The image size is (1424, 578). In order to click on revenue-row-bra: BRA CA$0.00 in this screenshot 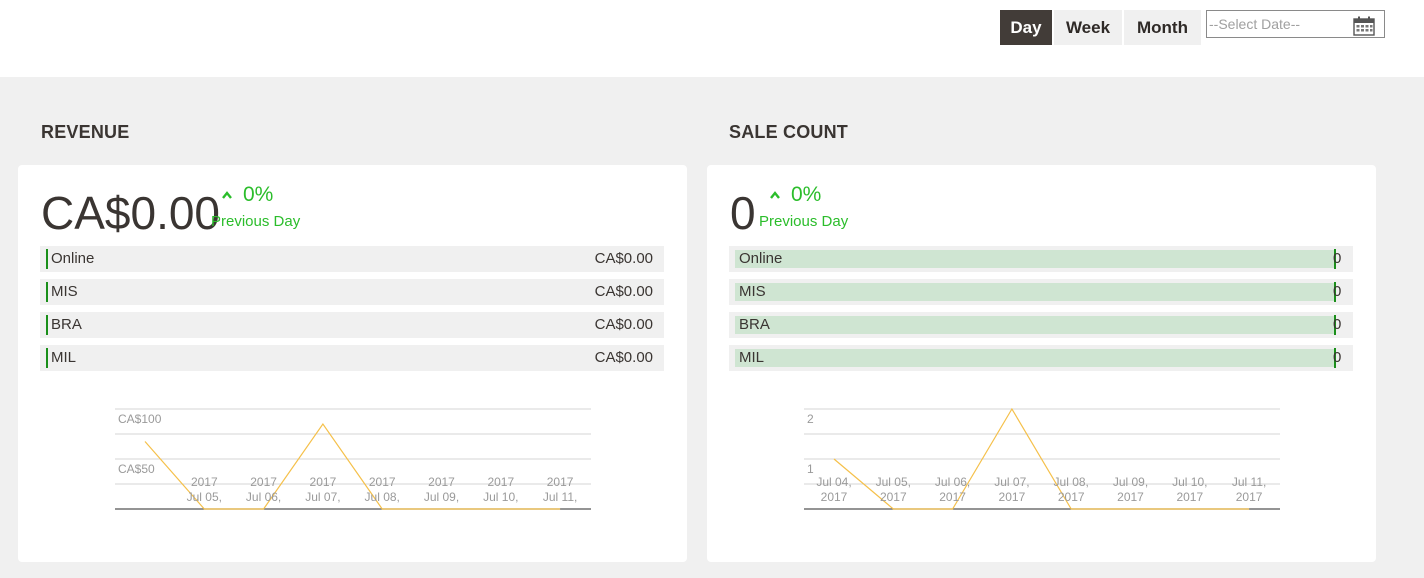, I will do `click(352, 325)`.